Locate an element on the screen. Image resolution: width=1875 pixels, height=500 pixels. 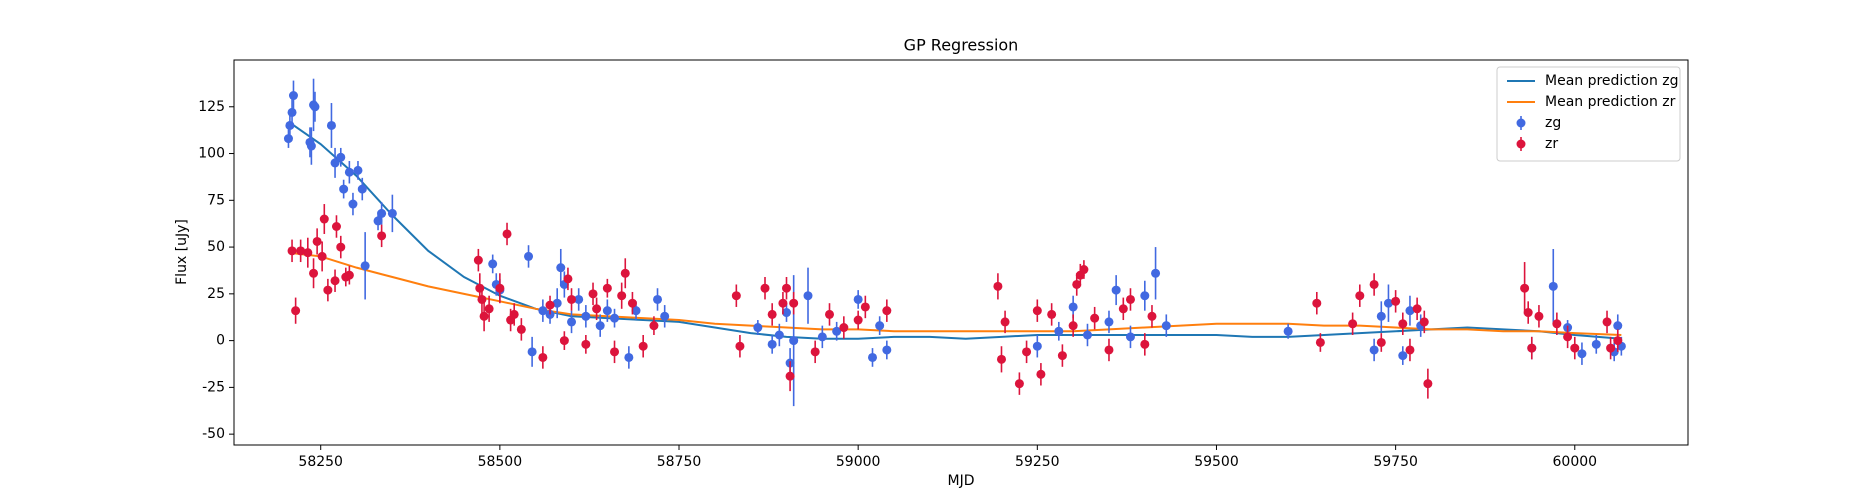
legend-label: zr is located at coordinates (1551, 144).